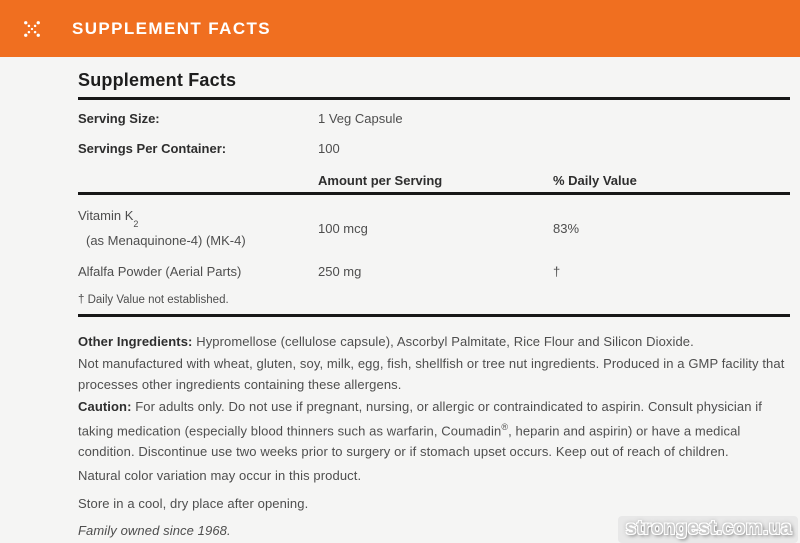 Image resolution: width=800 pixels, height=543 pixels. Describe the element at coordinates (135, 341) in the screenshot. I see `other-ingredients-label: Other Ingredients:` at that location.